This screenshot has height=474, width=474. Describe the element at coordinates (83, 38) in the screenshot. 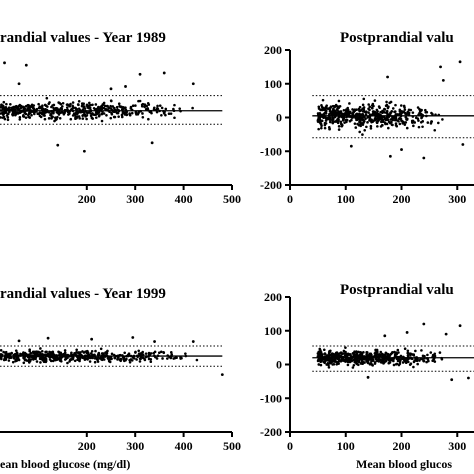

I see `chart-title: randial values - Year 1989` at that location.